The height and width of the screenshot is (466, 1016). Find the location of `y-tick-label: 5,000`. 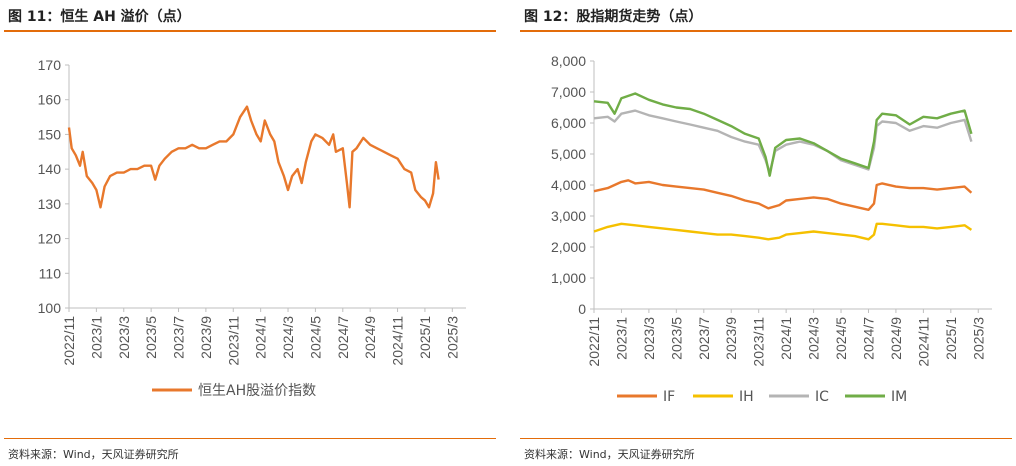

y-tick-label: 5,000 is located at coordinates (568, 154).